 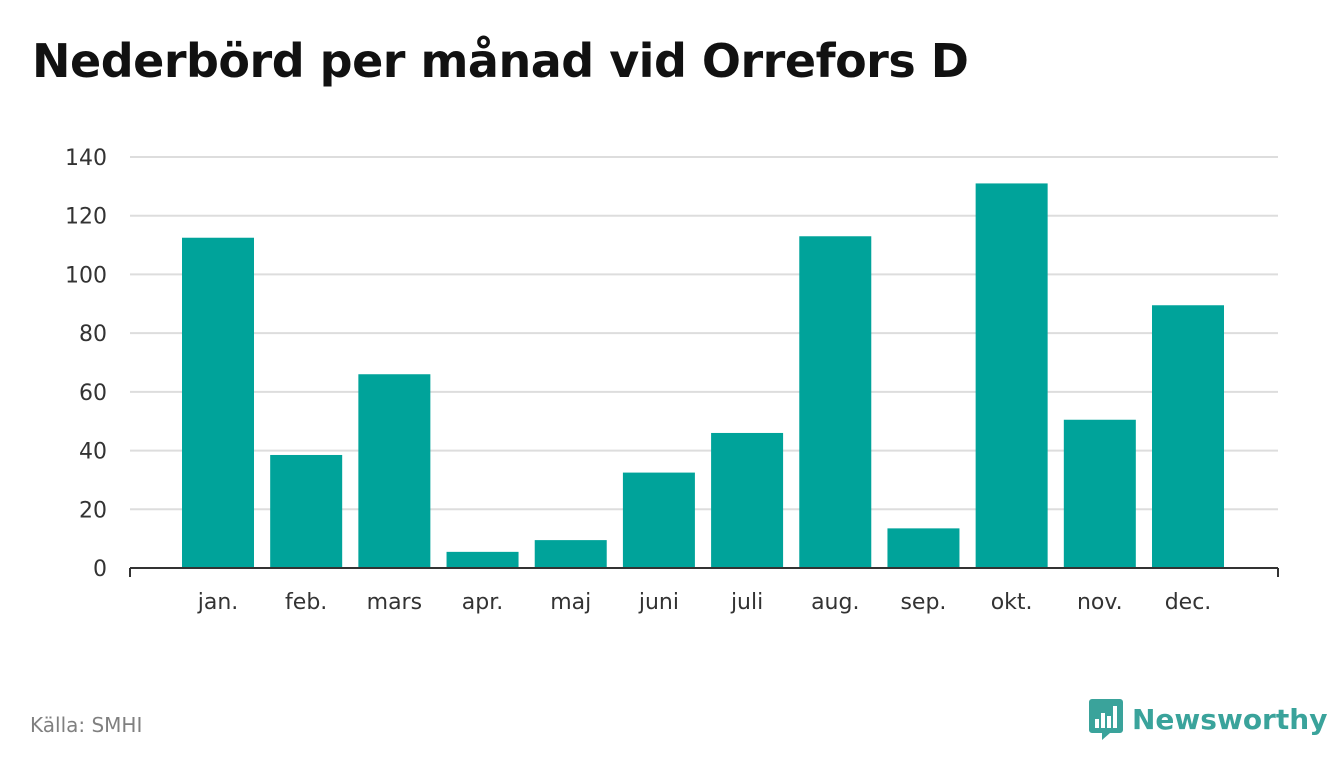 I want to click on brand-name: Newsworthy, so click(x=1230, y=719).